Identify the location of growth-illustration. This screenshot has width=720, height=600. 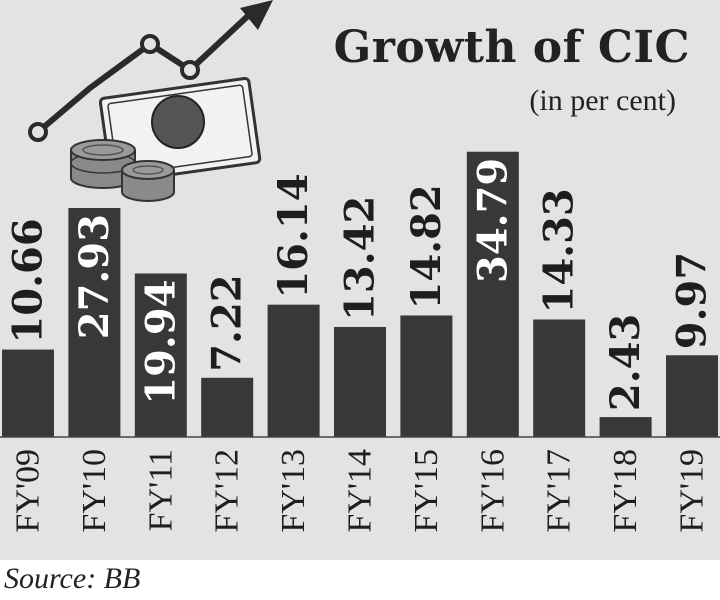
(150, 101).